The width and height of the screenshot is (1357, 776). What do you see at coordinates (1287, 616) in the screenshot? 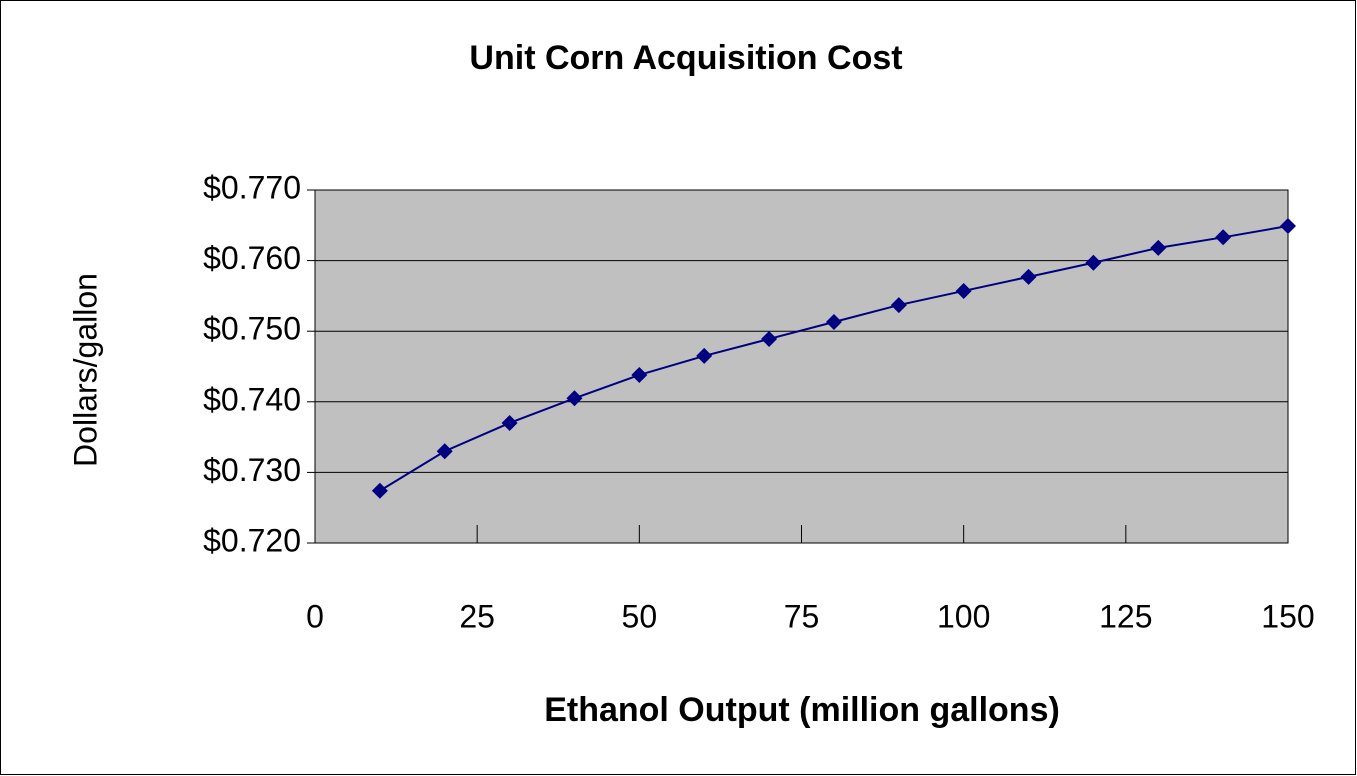
I see `x-tick-label: 150` at bounding box center [1287, 616].